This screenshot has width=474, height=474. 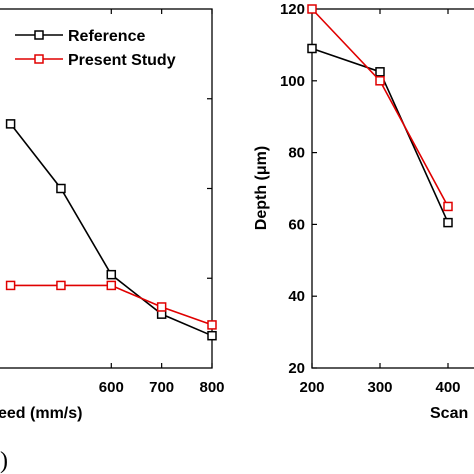 What do you see at coordinates (211, 387) in the screenshot?
I see `left-x-tick-label: 800` at bounding box center [211, 387].